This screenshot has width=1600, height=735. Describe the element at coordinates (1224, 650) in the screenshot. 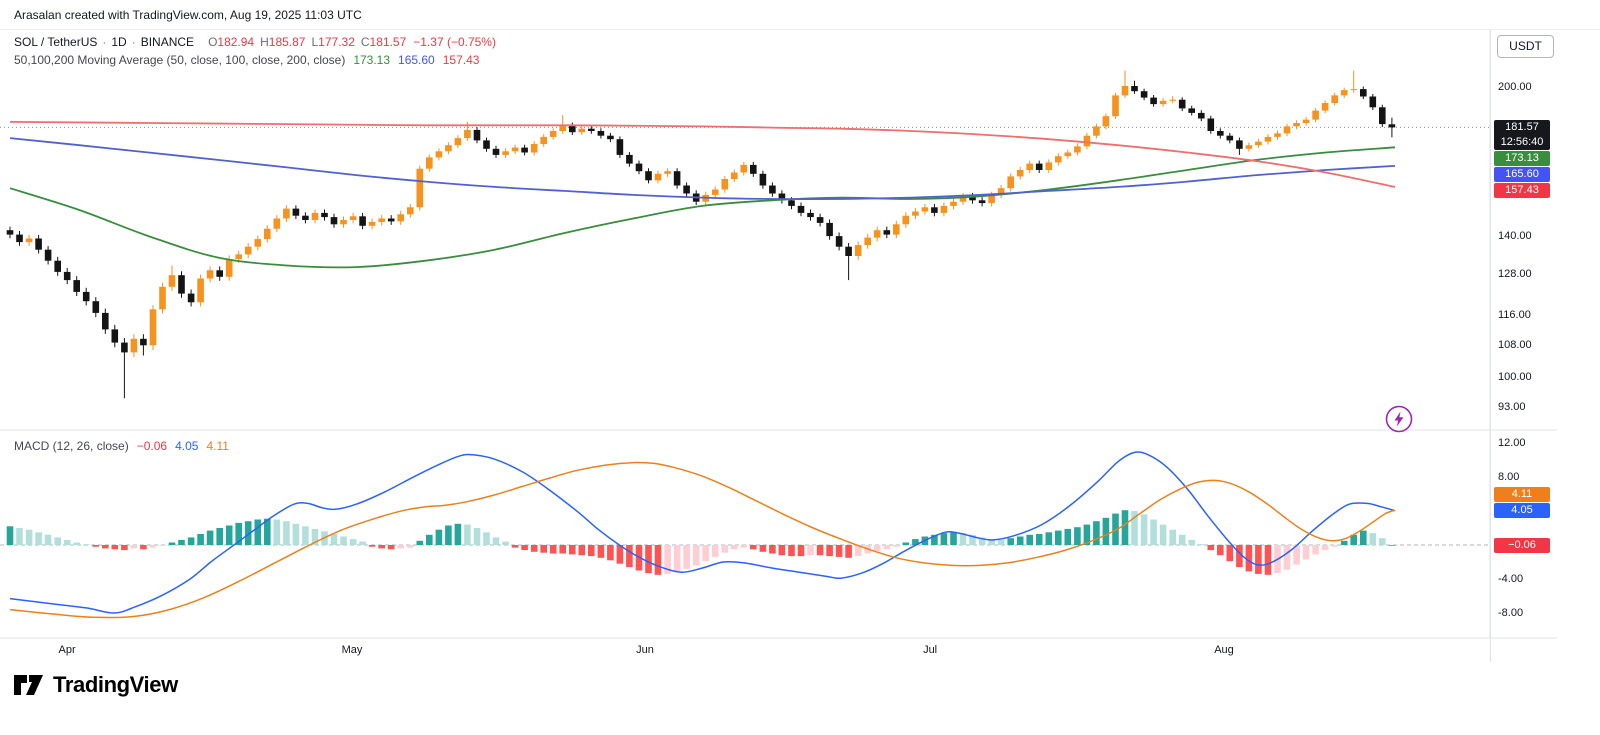

I see `time-axis-label: Aug` at that location.